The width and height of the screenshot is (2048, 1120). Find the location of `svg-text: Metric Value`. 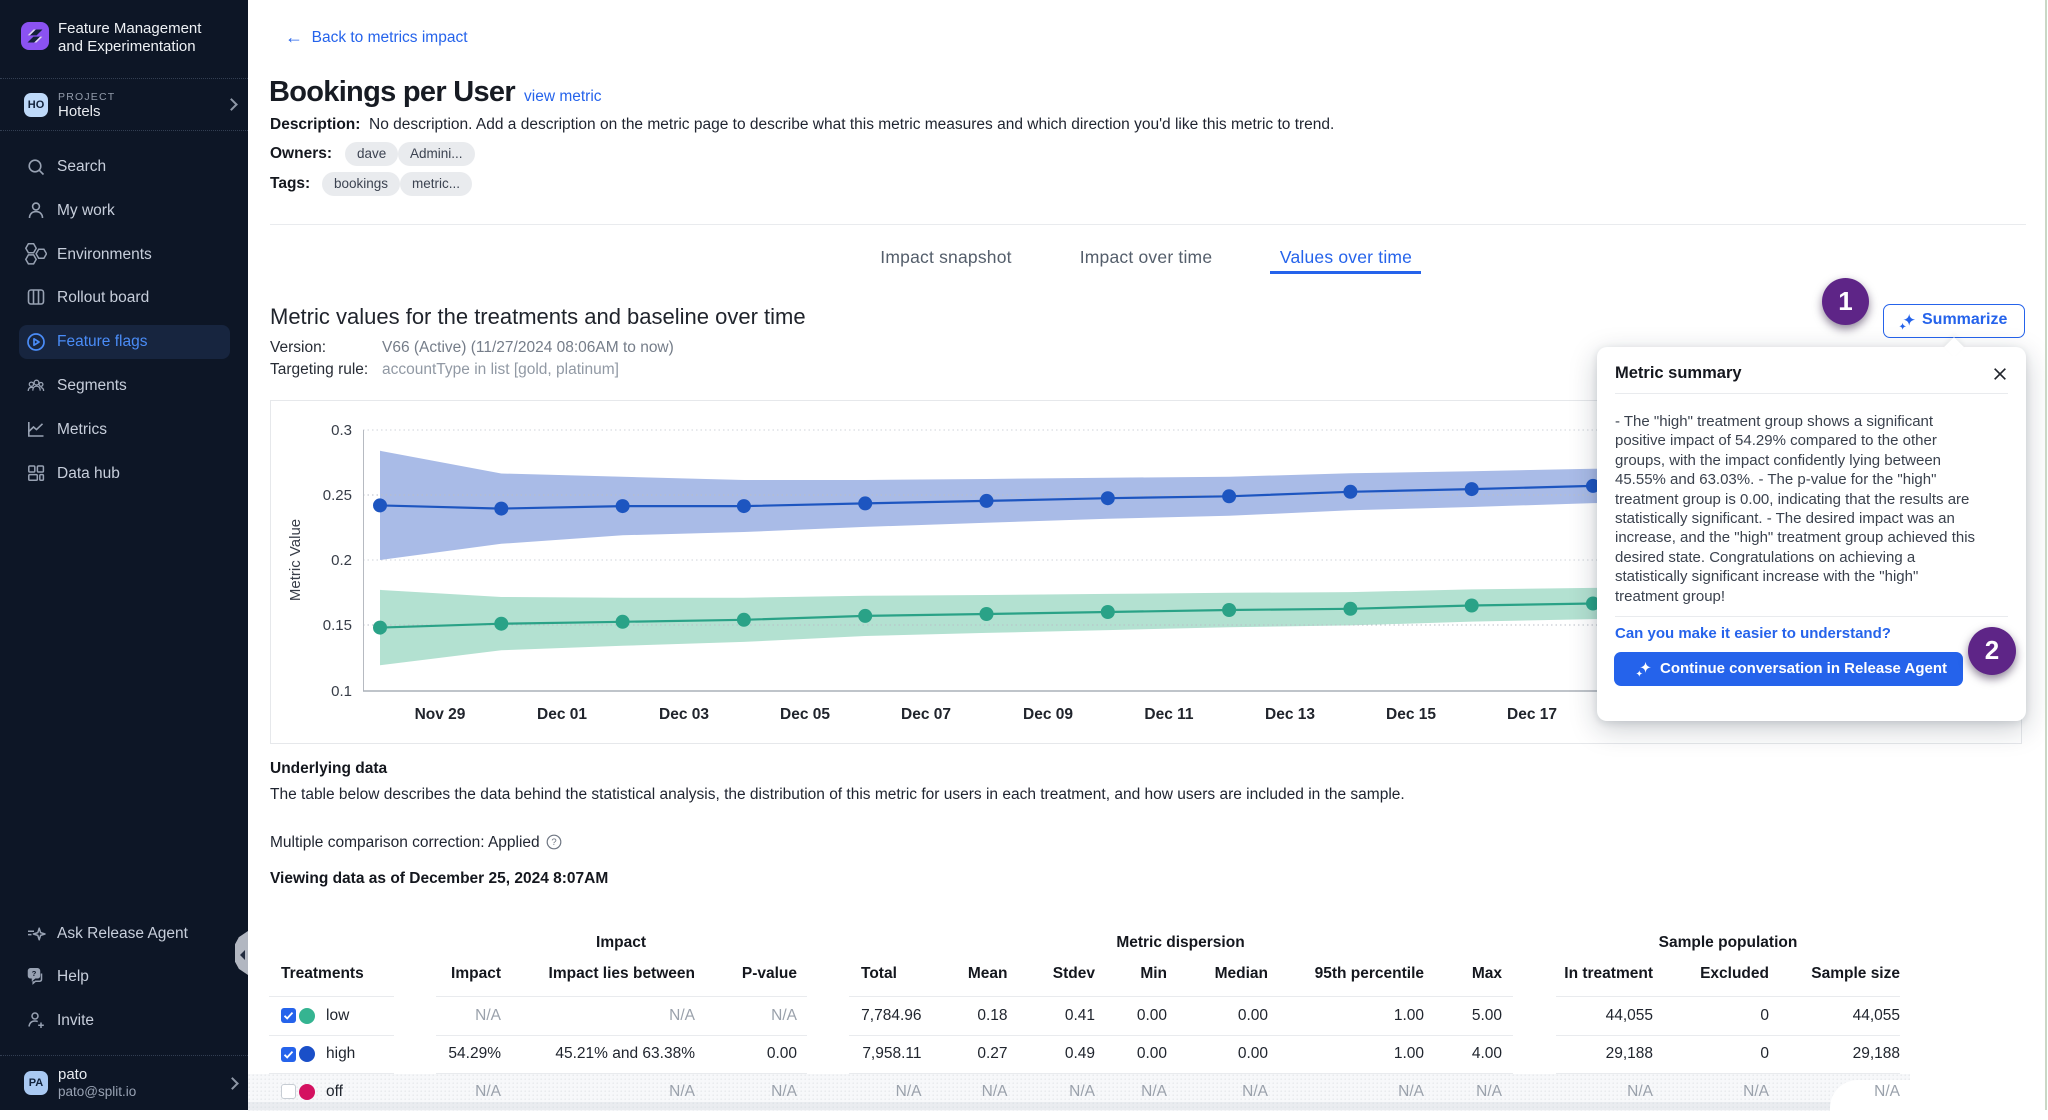

svg-text: Metric Value is located at coordinates (295, 560).